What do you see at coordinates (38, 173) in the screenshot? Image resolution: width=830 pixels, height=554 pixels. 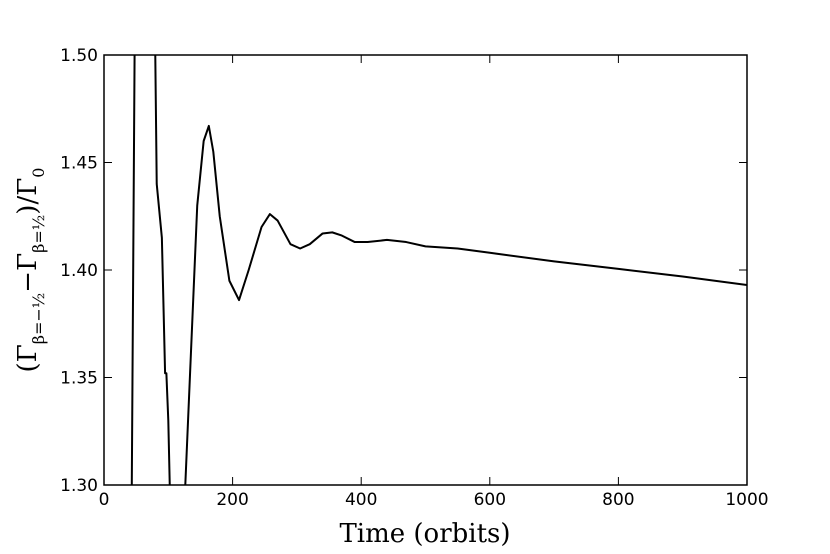 I see `y-label-part: 0` at bounding box center [38, 173].